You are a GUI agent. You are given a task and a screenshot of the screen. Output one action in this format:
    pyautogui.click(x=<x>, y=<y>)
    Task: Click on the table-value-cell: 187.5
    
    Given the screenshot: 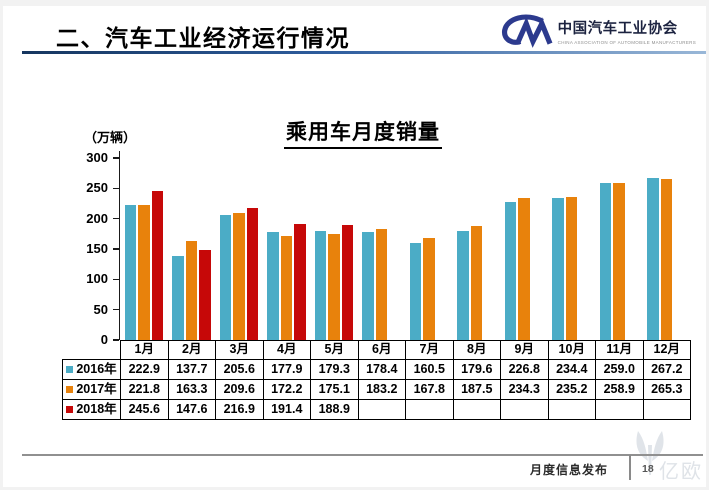 What is the action you would take?
    pyautogui.click(x=476, y=389)
    